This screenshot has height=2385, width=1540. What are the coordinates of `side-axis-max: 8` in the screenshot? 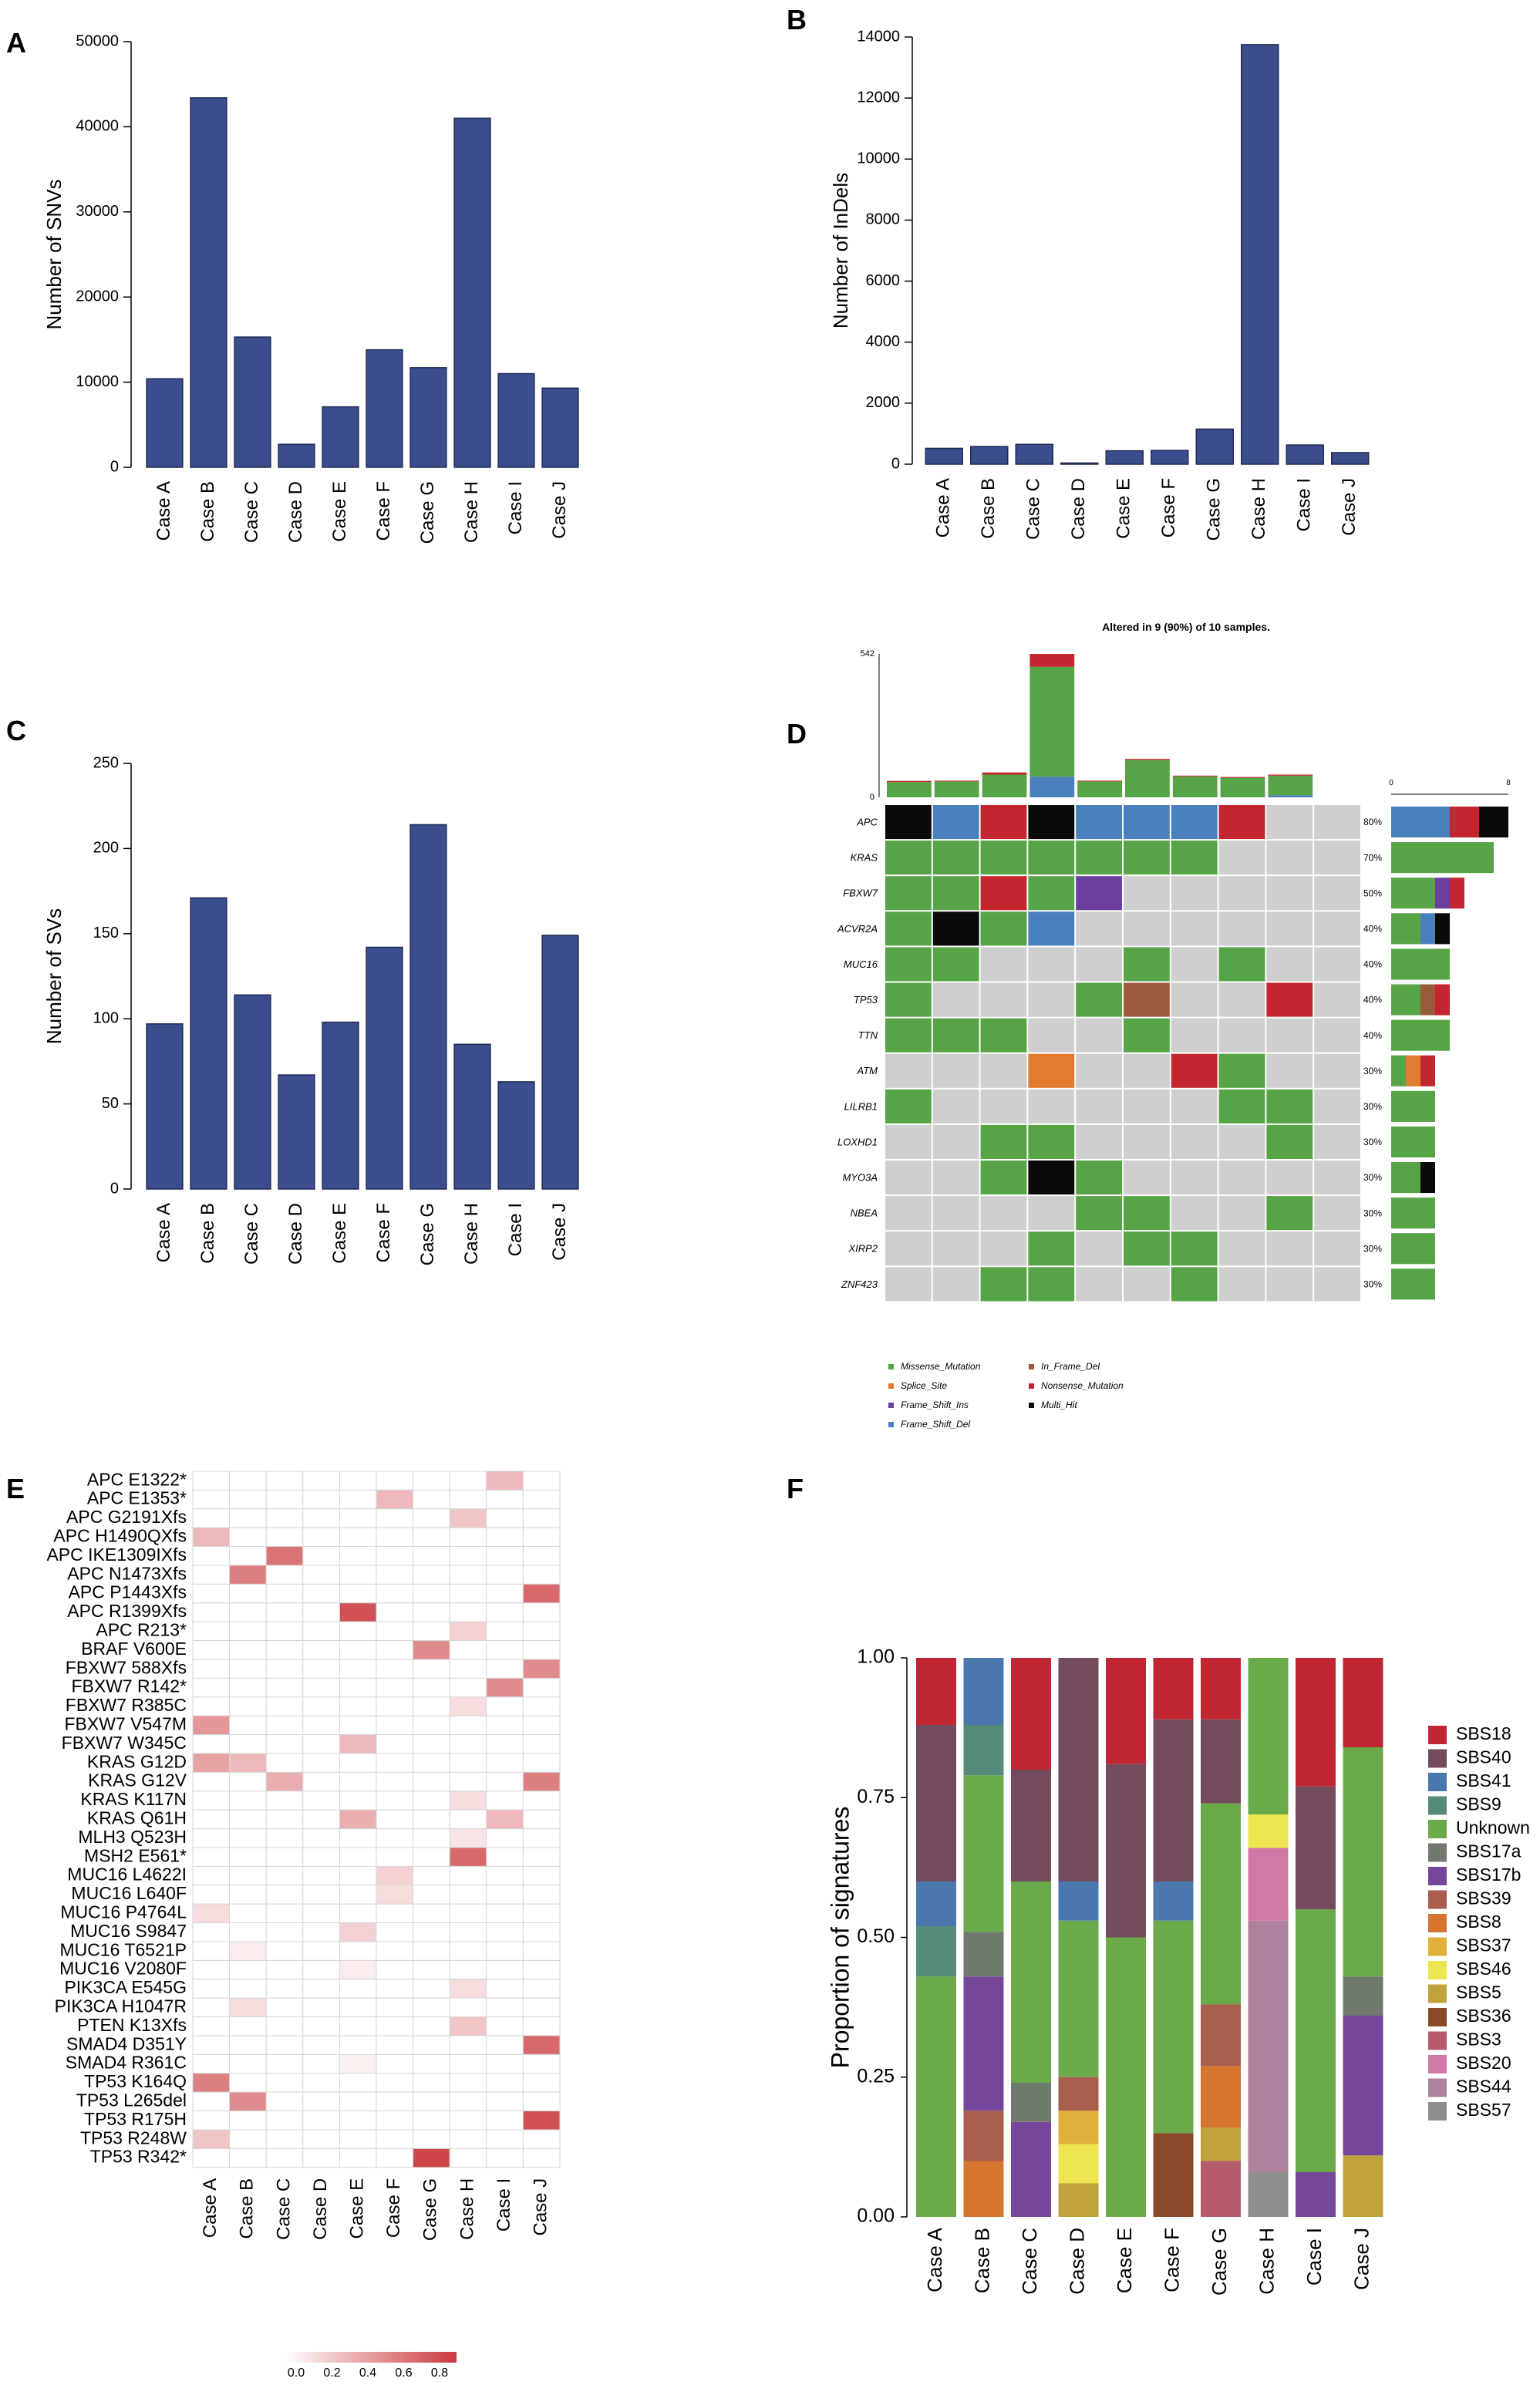 It's located at (1508, 783).